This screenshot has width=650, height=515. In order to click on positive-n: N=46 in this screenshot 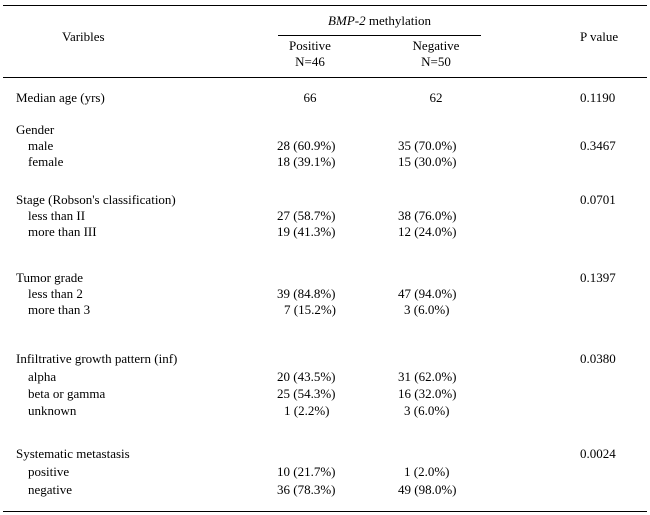, I will do `click(310, 61)`.